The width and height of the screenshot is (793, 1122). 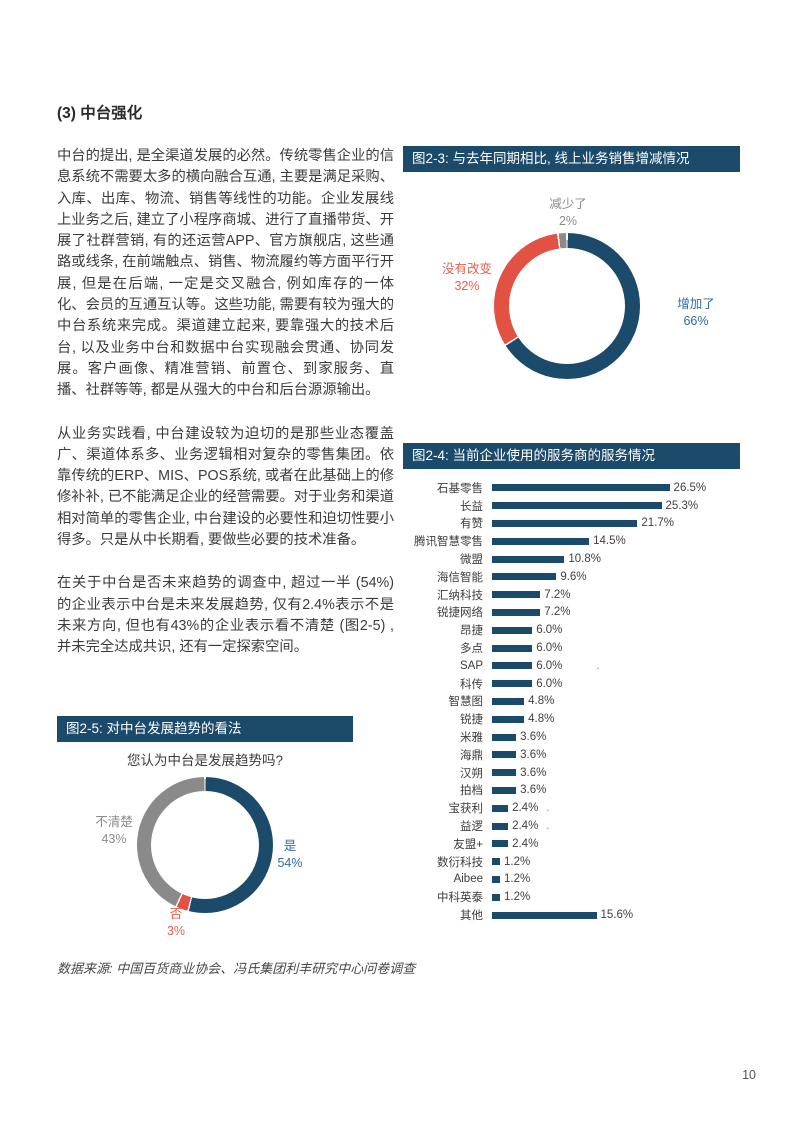 I want to click on bar-category-label: 数衍科技, so click(x=460, y=862).